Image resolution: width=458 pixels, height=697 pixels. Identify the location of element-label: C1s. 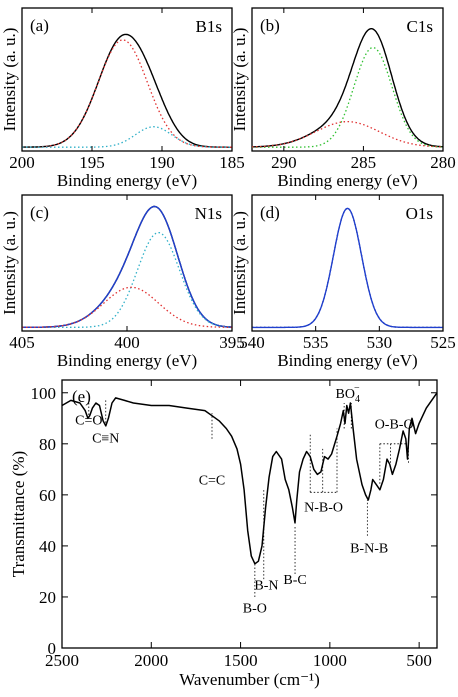
(420, 26).